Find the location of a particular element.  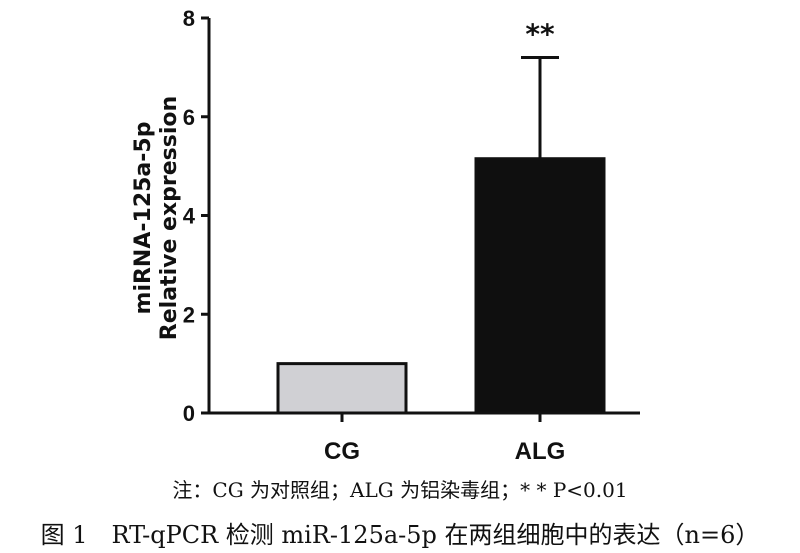

x-tick-label-cg: CG is located at coordinates (342, 451).